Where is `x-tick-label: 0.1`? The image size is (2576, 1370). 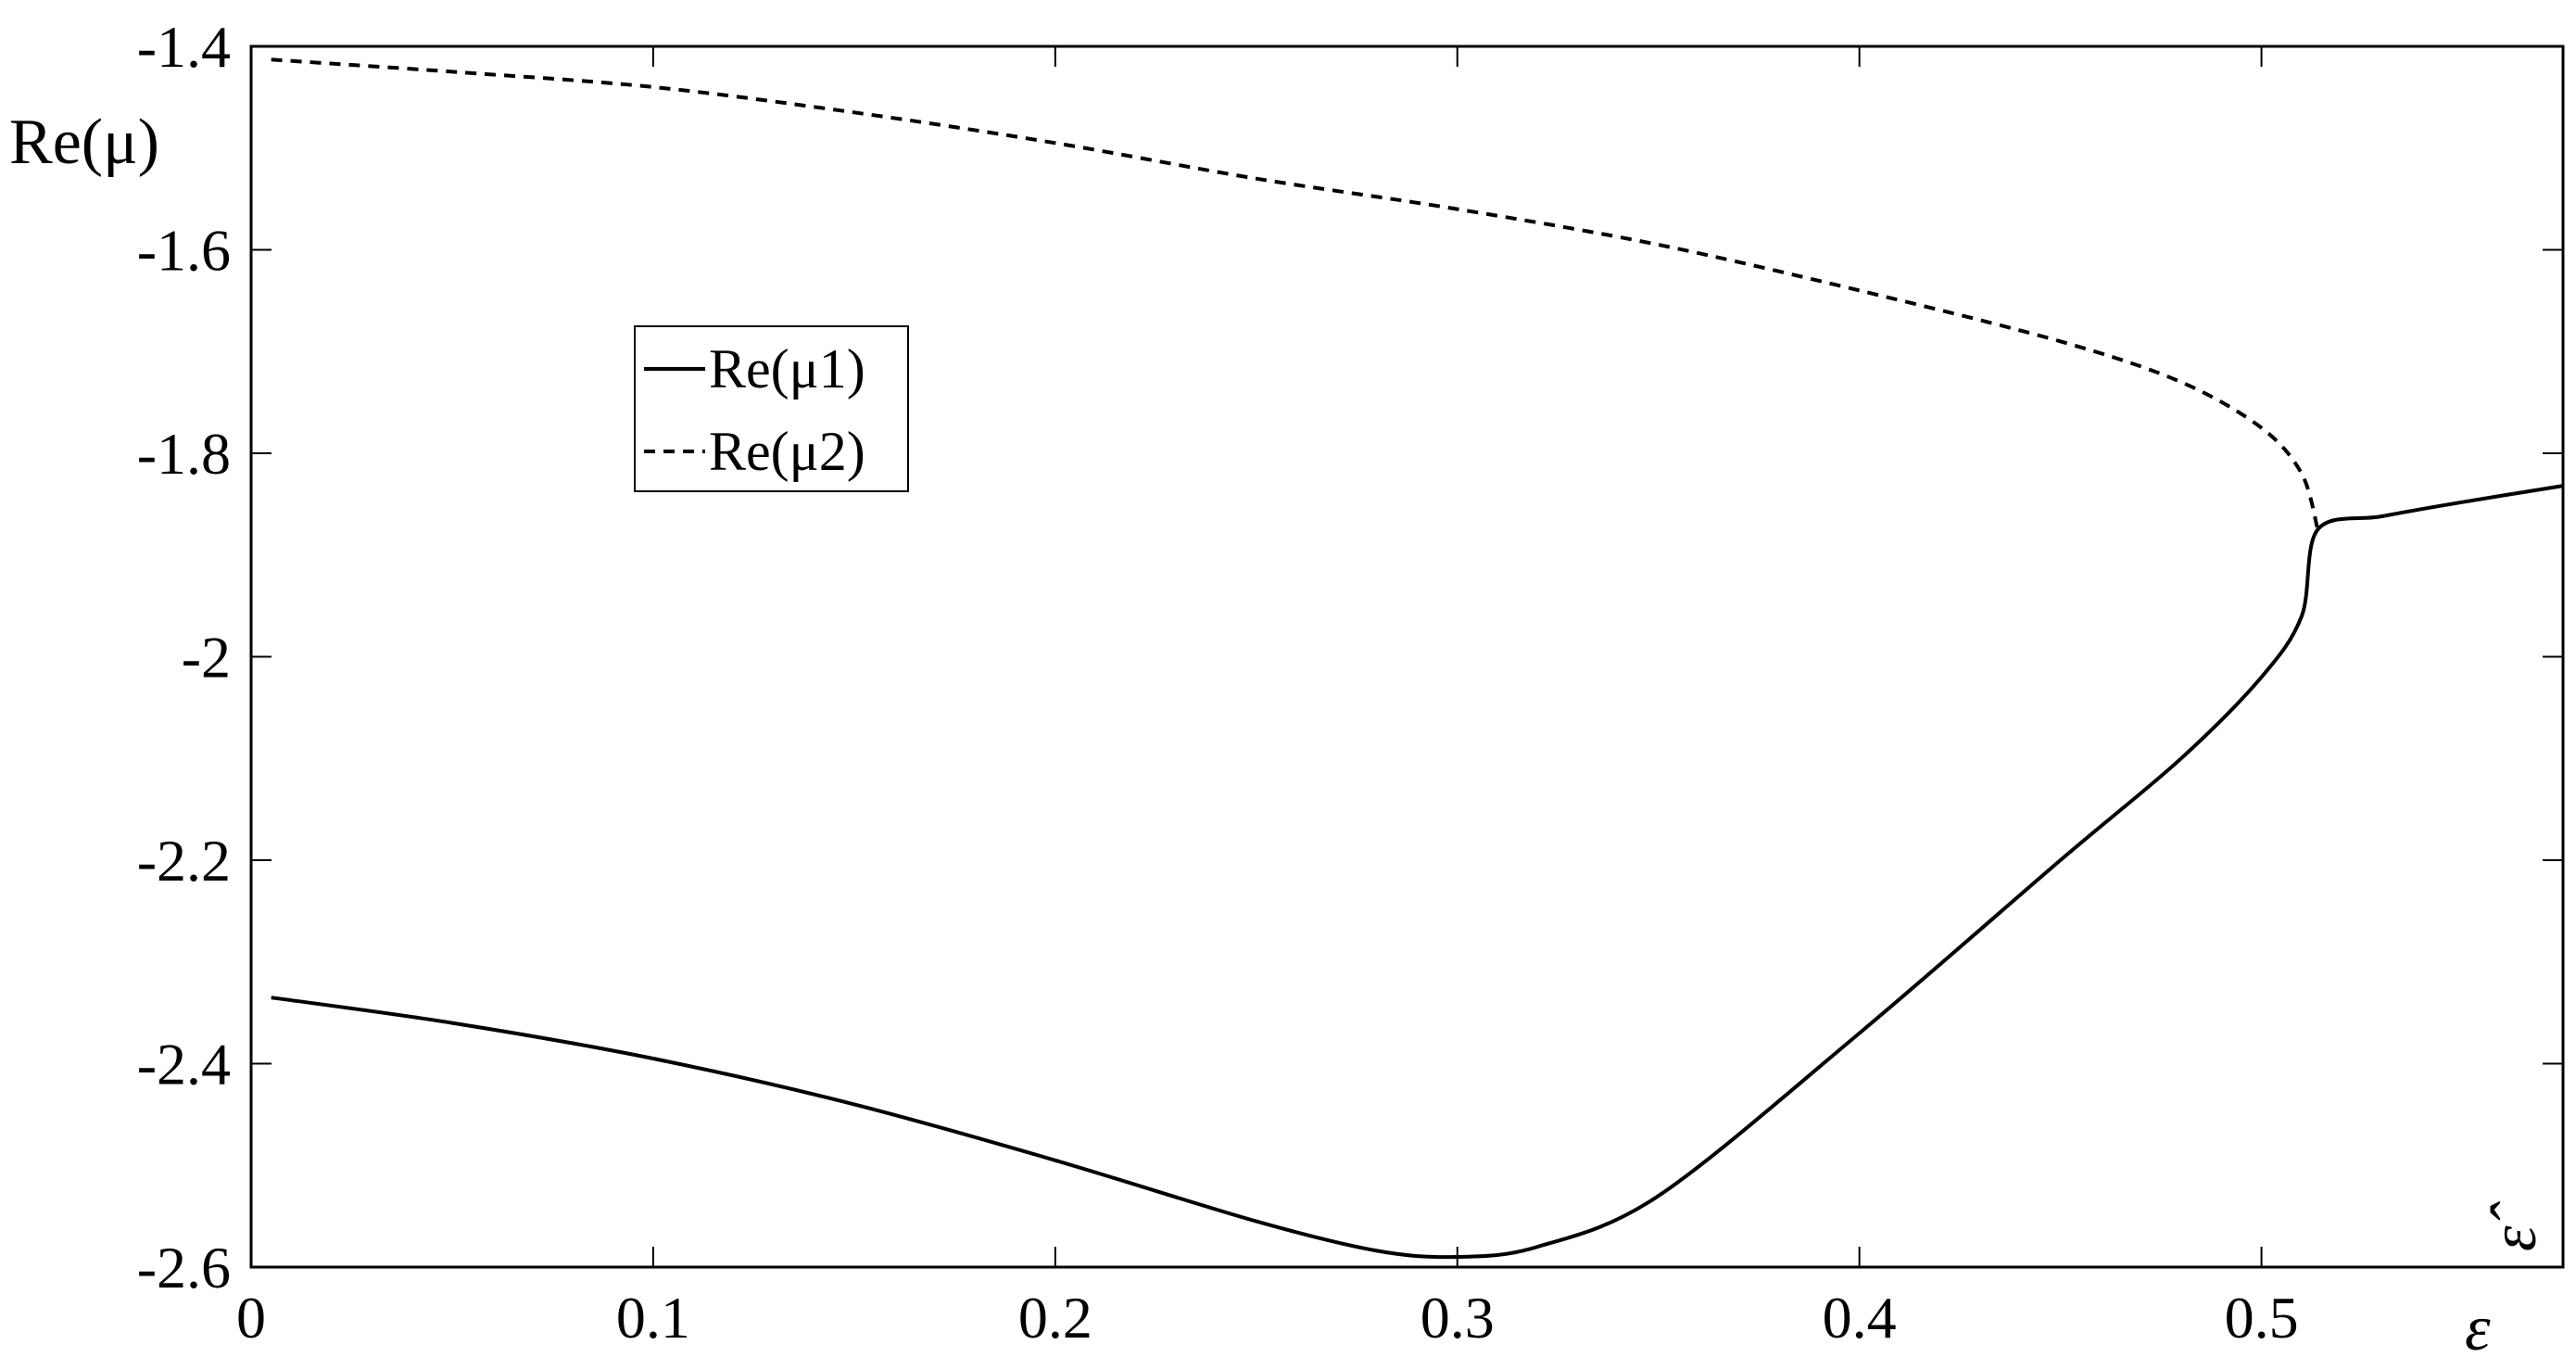 x-tick-label: 0.1 is located at coordinates (653, 1318).